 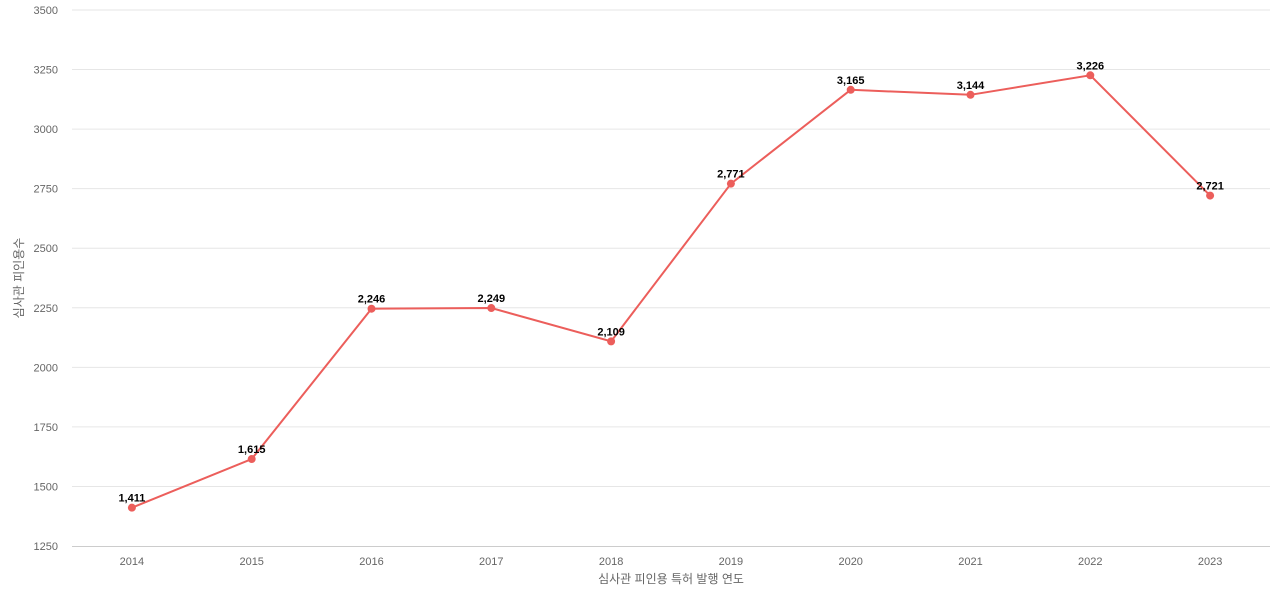 What do you see at coordinates (1091, 66) in the screenshot?
I see `data-label: 3,226` at bounding box center [1091, 66].